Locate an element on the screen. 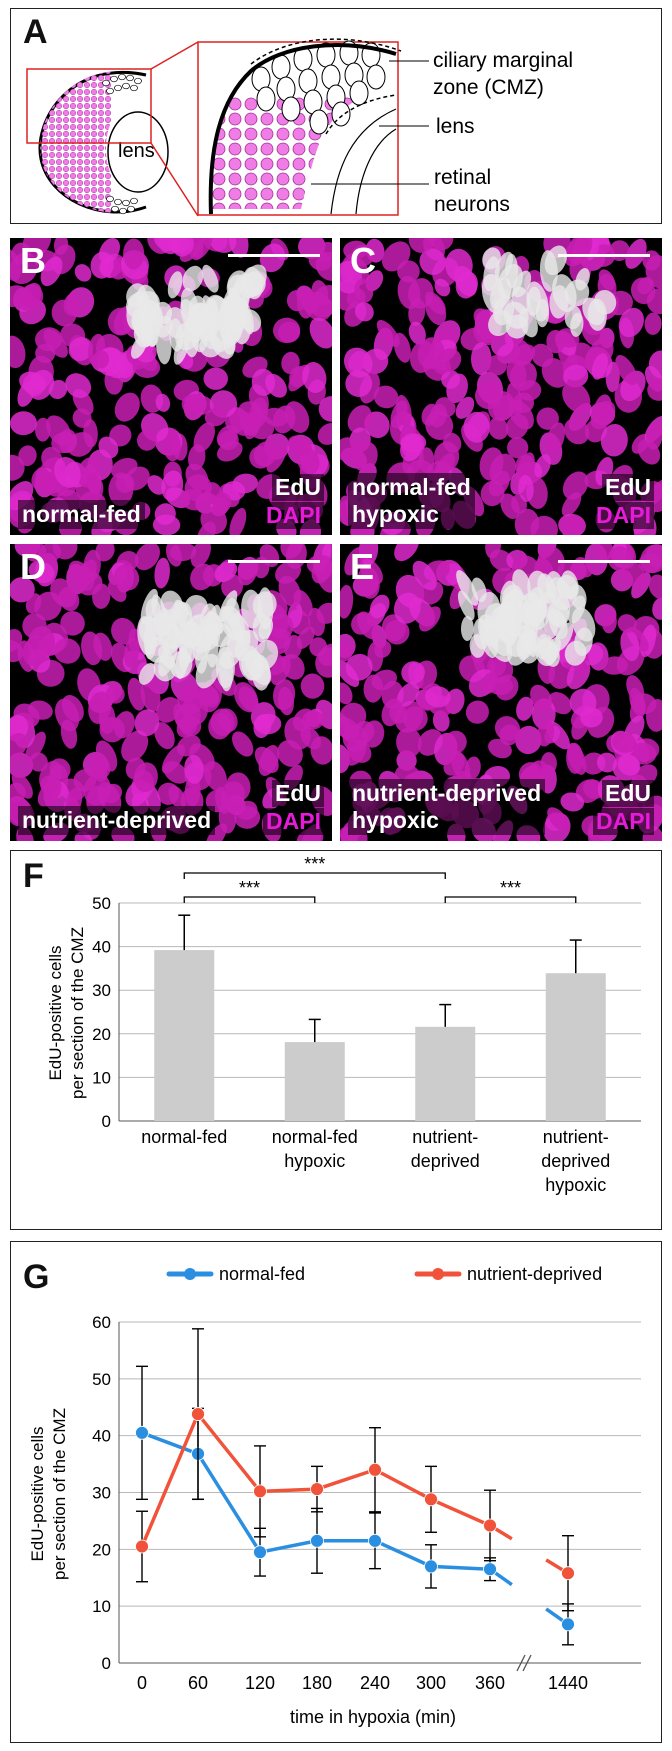 The image size is (672, 1751). x-tick-label: 360 is located at coordinates (490, 1683).